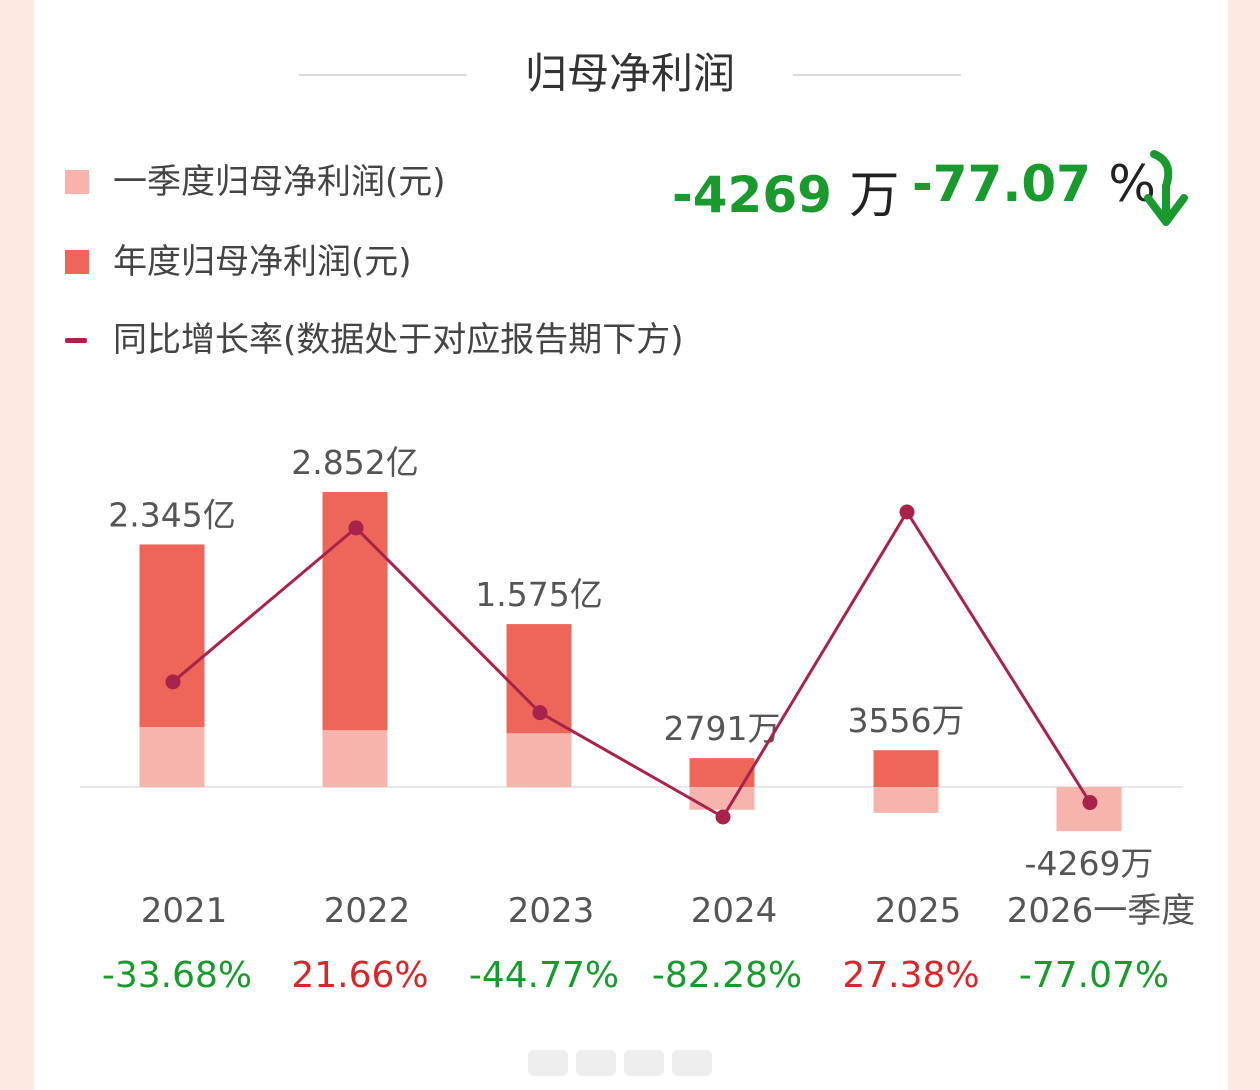 The width and height of the screenshot is (1260, 1090). Describe the element at coordinates (734, 911) in the screenshot. I see `category-label: 2024` at that location.